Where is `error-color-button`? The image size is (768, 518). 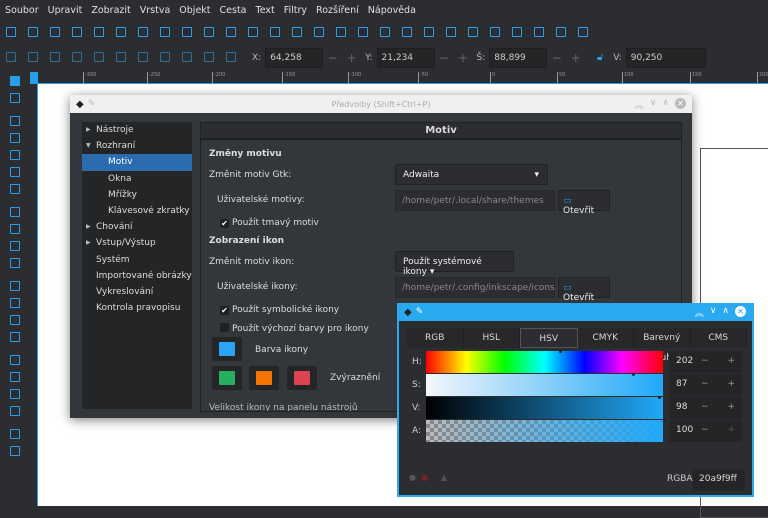
error-color-button is located at coordinates (302, 378).